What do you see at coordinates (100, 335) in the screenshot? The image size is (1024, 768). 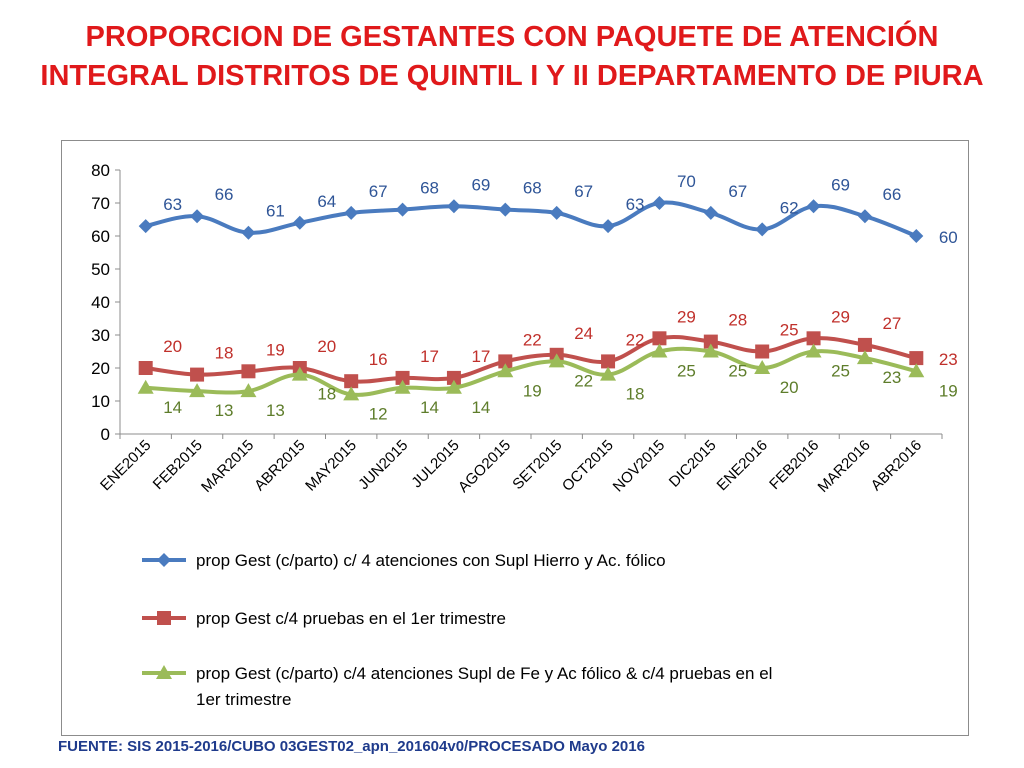 I see `y-tick-label: 30` at bounding box center [100, 335].